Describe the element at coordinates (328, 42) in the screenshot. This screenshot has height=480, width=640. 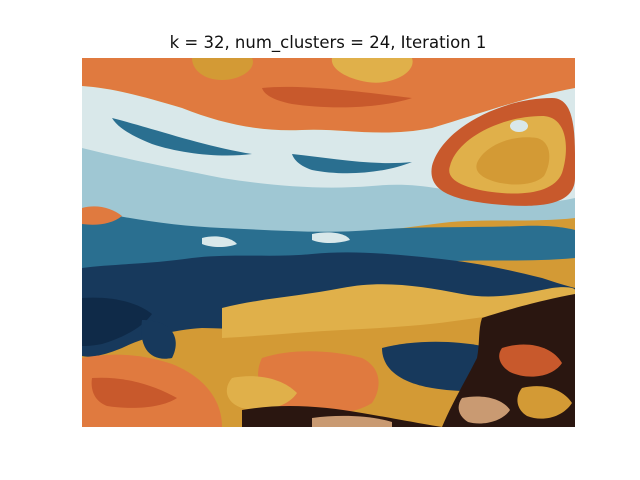
I see `figure-title: k = 32, num_clusters = 24, Iteration 1` at that location.